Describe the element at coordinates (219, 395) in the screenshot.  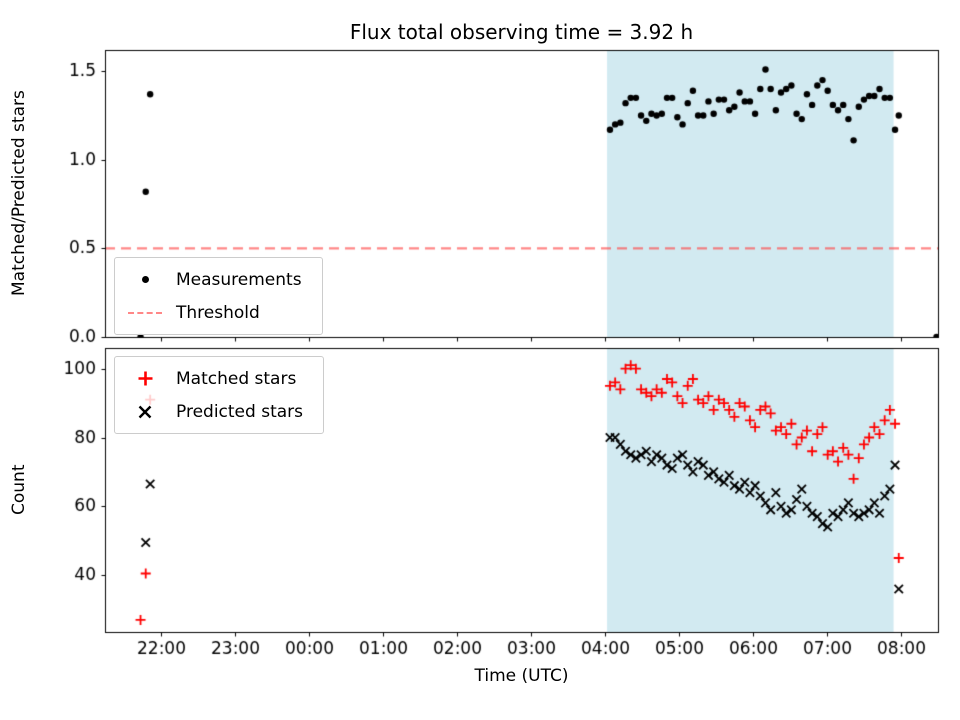
I see `legend-count: Matched stars Predicted stars` at that location.